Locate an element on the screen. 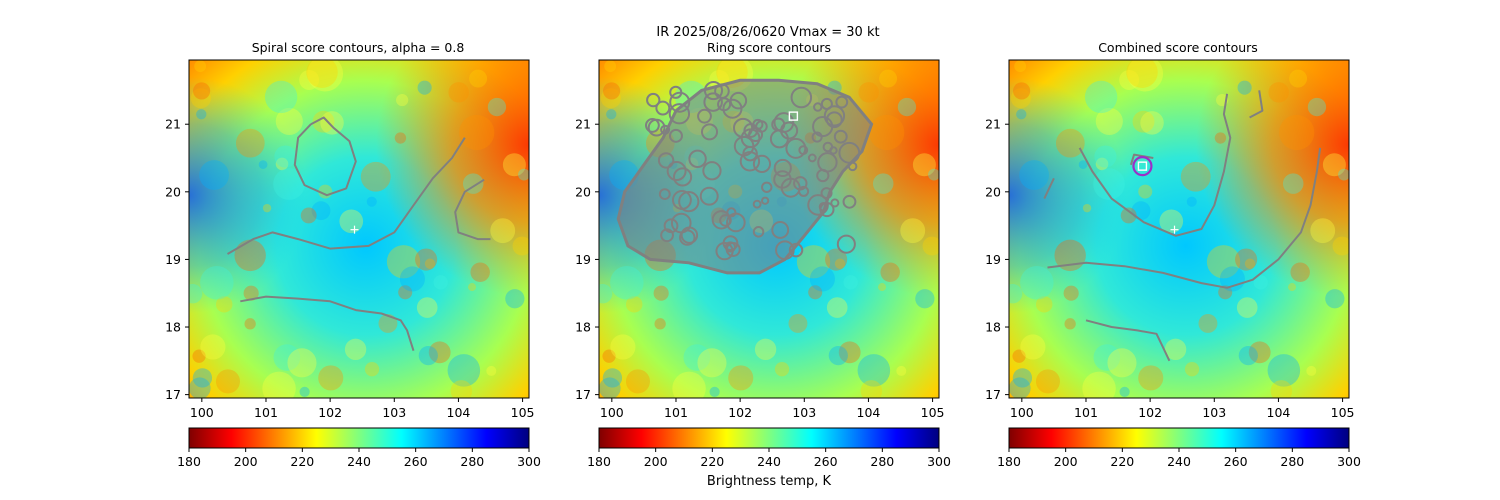  center-circle-marker is located at coordinates (1142, 166).